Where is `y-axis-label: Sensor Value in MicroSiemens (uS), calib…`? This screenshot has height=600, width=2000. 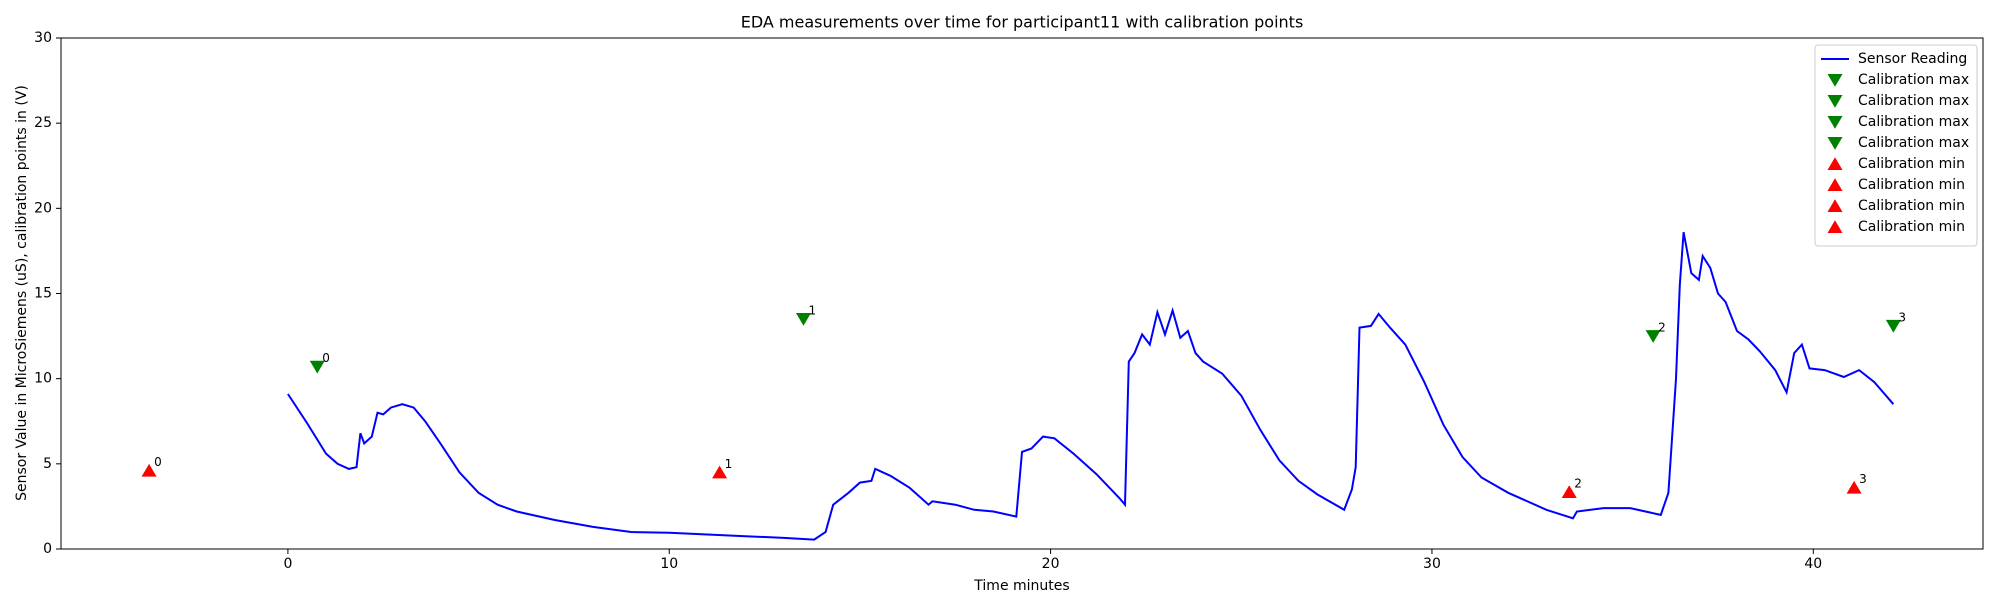 y-axis-label: Sensor Value in MicroSiemens (uS), calib… is located at coordinates (22, 293).